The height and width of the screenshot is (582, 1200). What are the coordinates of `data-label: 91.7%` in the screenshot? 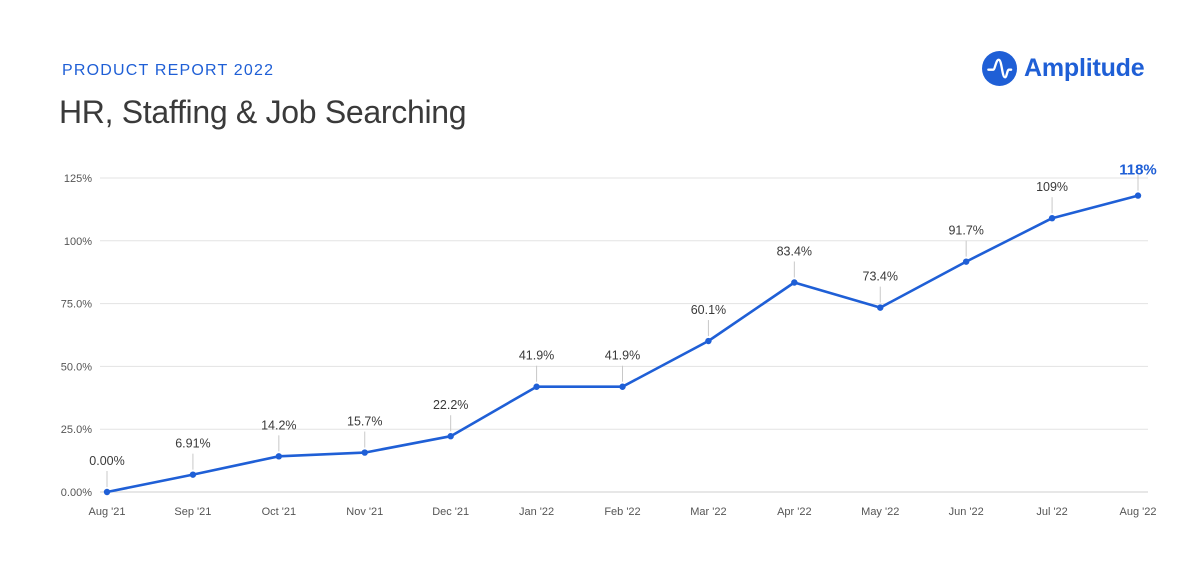 It's located at (965, 231).